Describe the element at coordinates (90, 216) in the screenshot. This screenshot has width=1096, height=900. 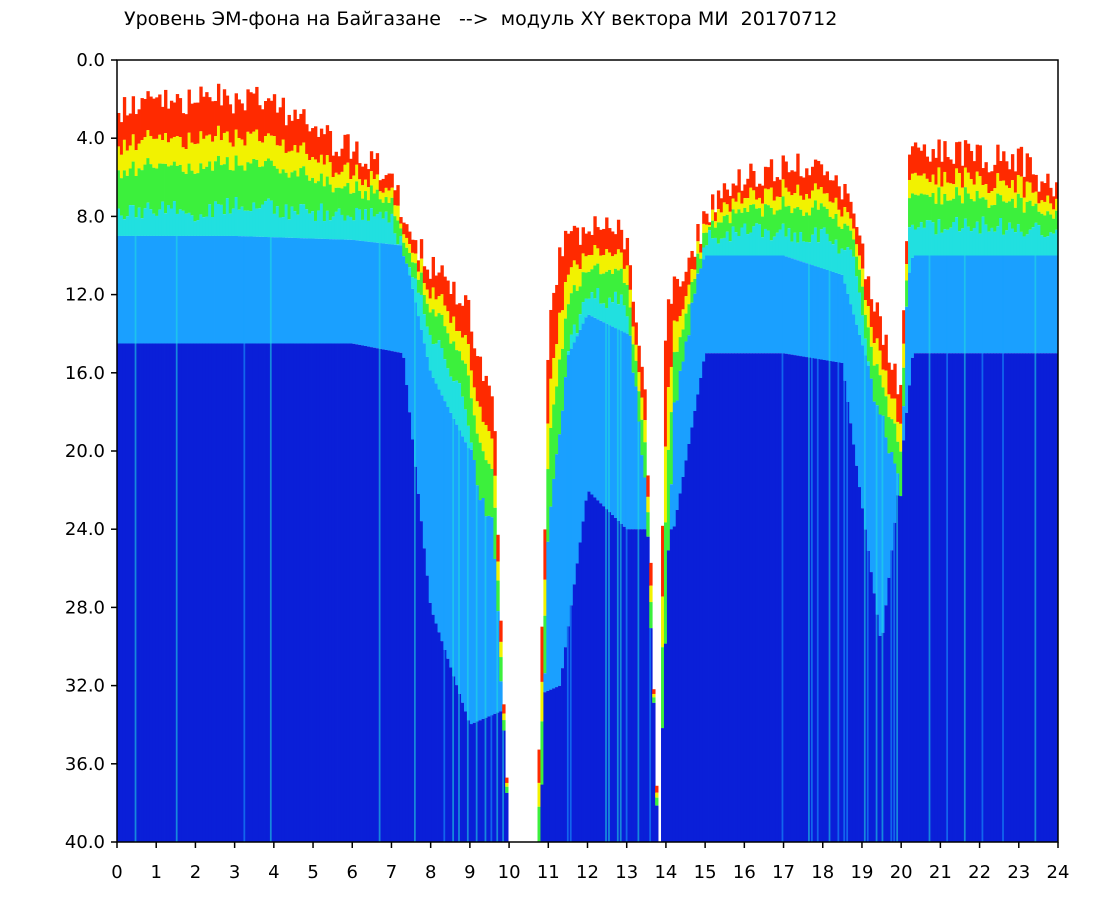
I see `y-tick-label: 8.0` at that location.